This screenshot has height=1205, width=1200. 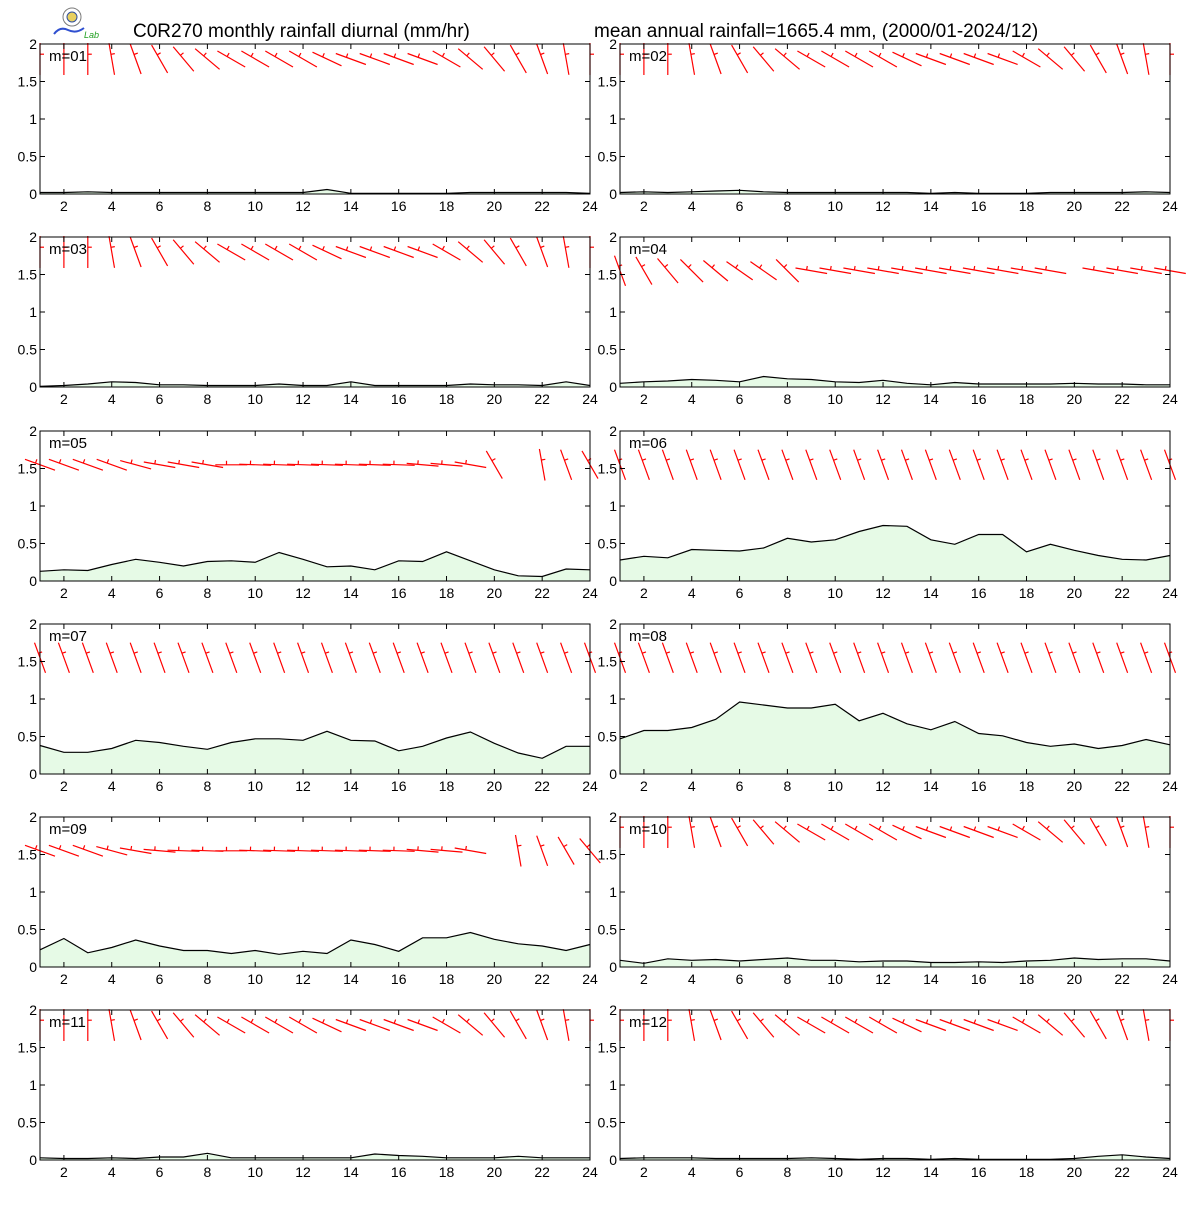 What do you see at coordinates (112, 206) in the screenshot?
I see `x-tick-label: 4` at bounding box center [112, 206].